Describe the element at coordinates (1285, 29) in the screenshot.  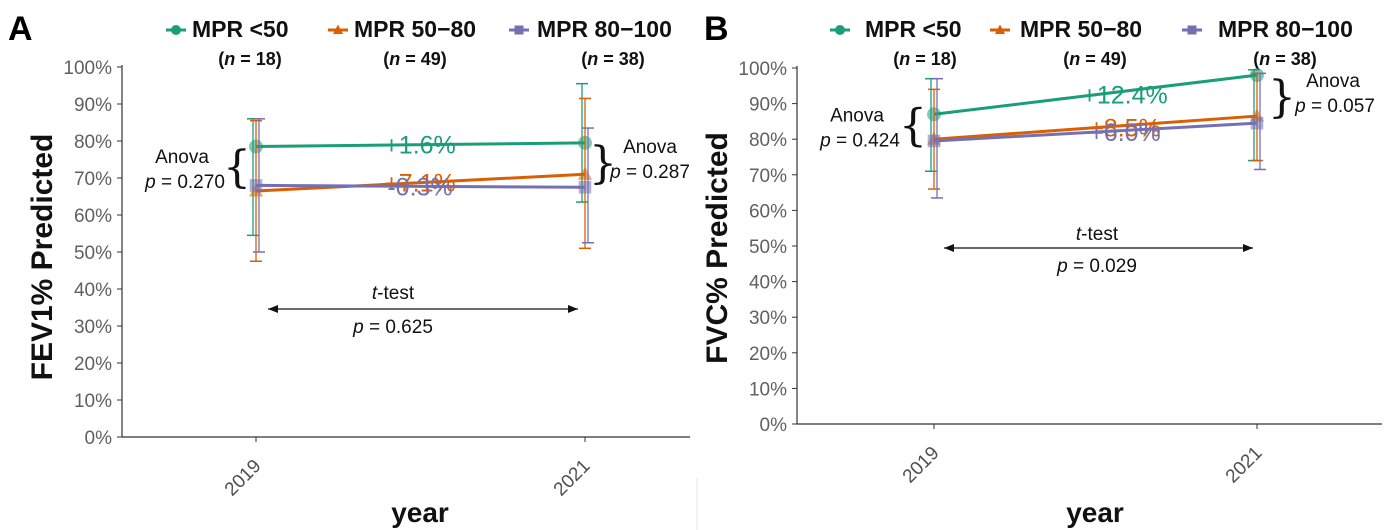
I see `panel-b-legend-label-mpr-80-100: MPR 80−100` at that location.